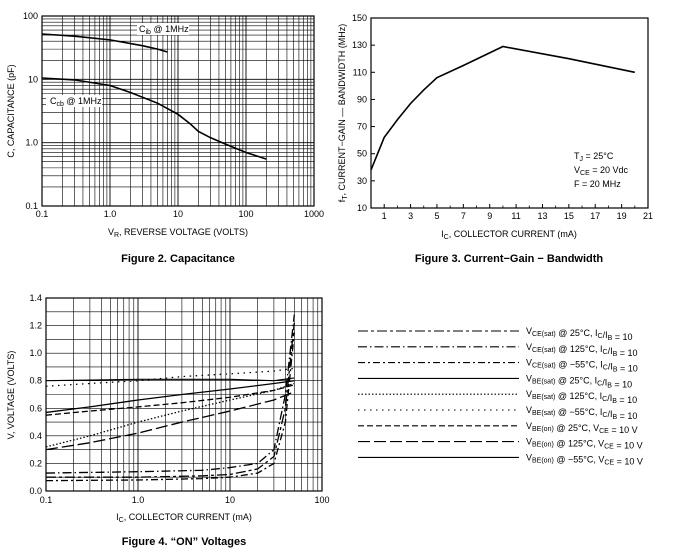 The image size is (685, 560). Describe the element at coordinates (11, 110) in the screenshot. I see `capacitance-y-axis-label: C, CAPACITANCE (pF)` at that location.